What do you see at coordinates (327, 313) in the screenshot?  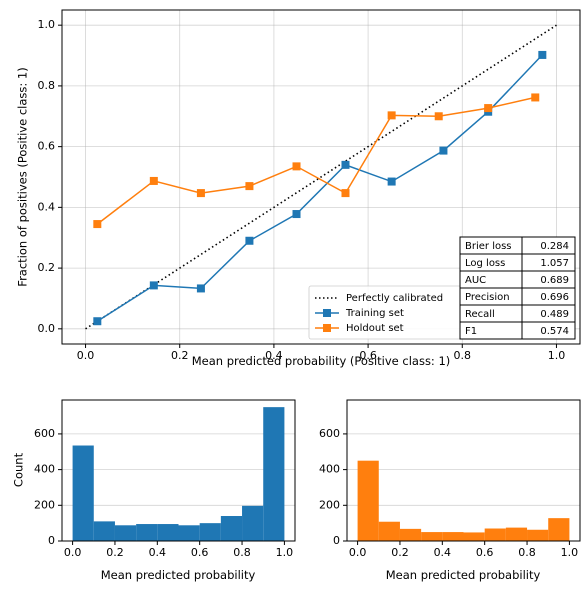 I see `legend-train-marker` at bounding box center [327, 313].